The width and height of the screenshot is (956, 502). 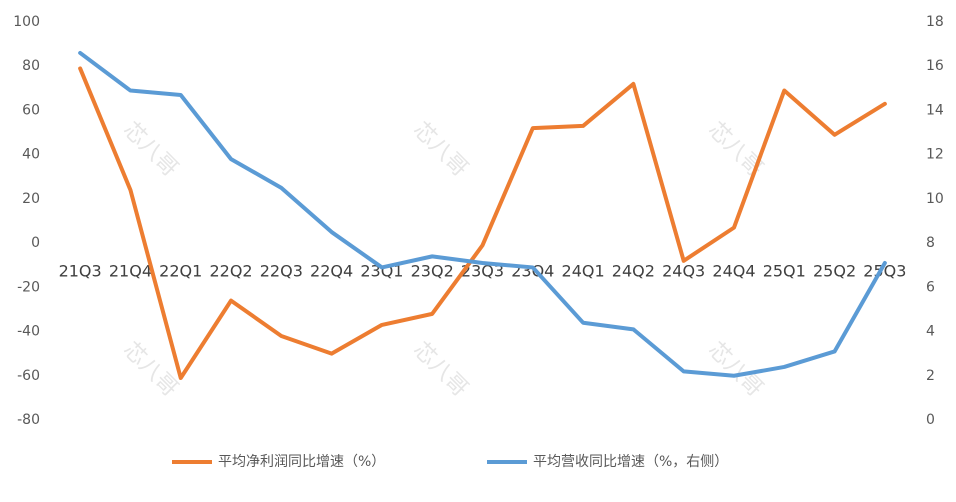 I want to click on x-tick-label: 24Q1, so click(x=583, y=271).